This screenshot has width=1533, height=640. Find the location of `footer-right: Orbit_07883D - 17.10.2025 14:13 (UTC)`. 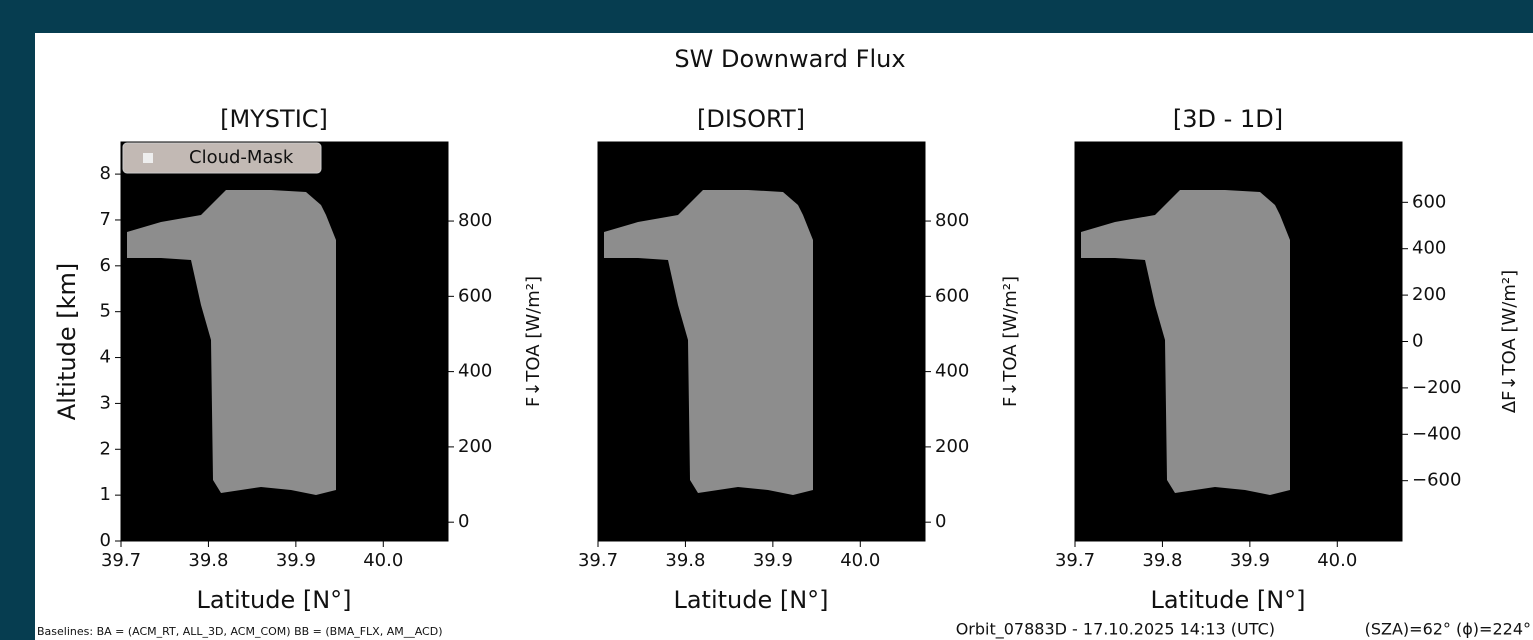

footer-right: Orbit_07883D - 17.10.2025 14:13 (UTC) is located at coordinates (1115, 630).